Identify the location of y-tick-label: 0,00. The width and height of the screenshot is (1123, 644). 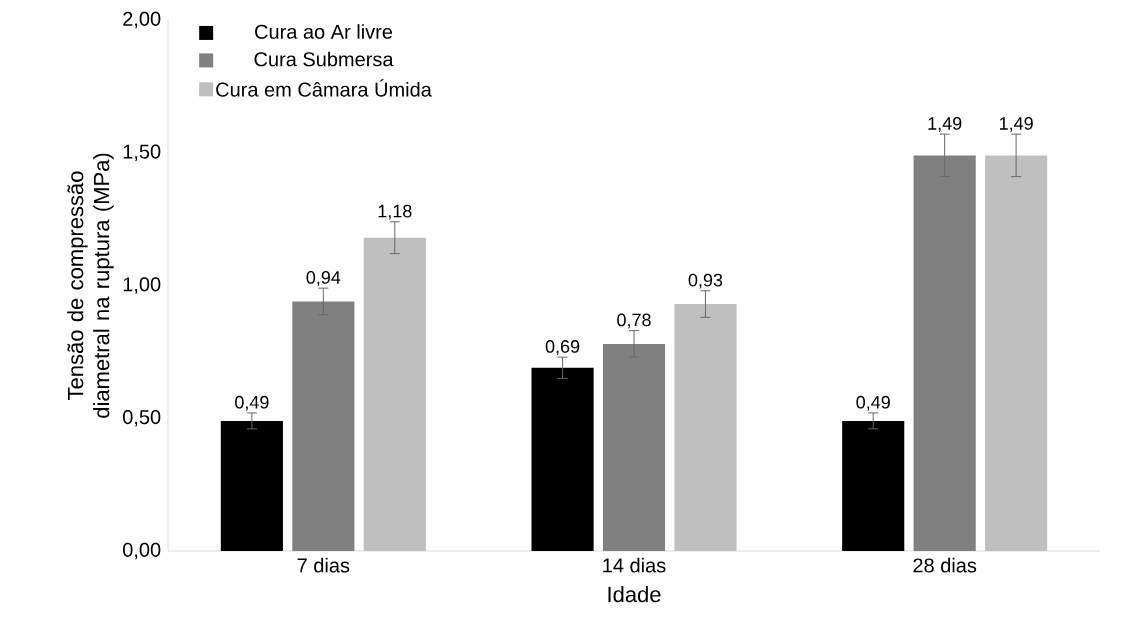
(142, 551).